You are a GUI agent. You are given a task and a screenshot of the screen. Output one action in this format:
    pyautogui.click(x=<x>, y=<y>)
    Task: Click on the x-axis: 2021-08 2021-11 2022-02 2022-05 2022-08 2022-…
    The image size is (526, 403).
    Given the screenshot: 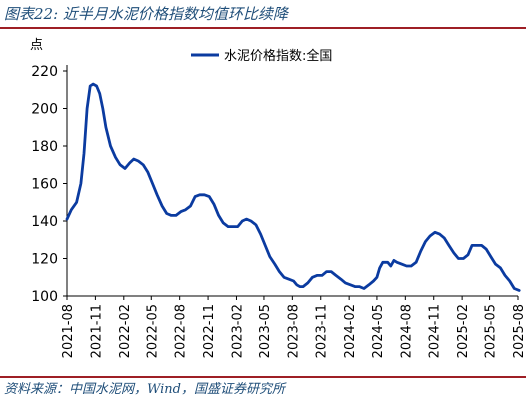 What is the action you would take?
    pyautogui.click(x=293, y=326)
    